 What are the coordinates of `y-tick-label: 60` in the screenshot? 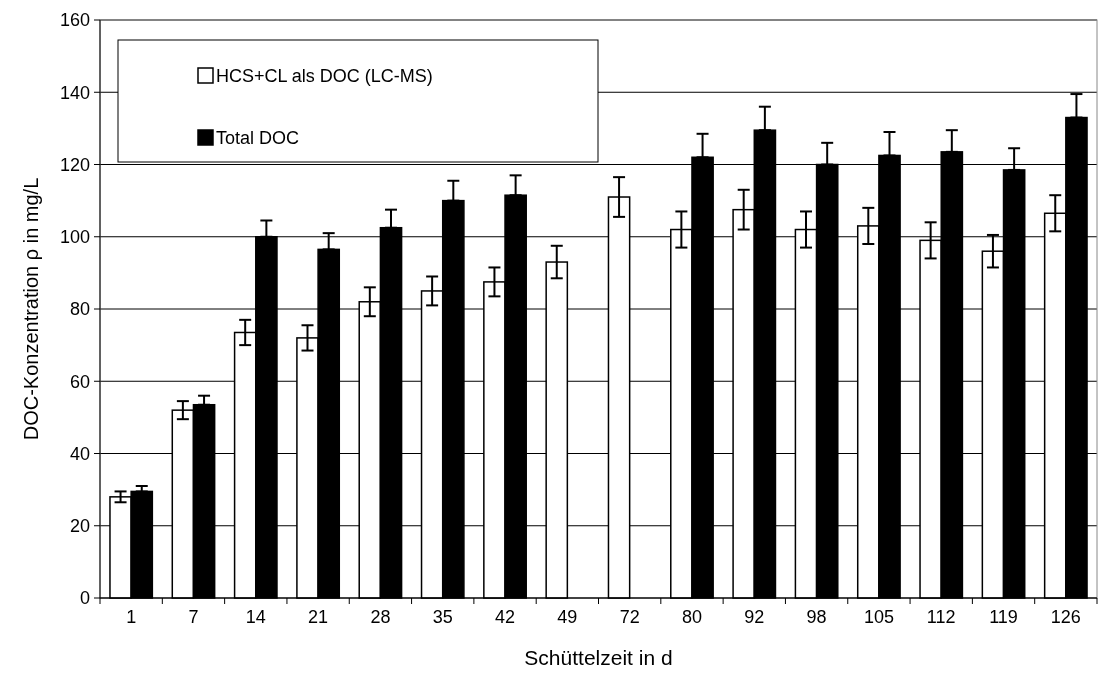 It's located at (79, 381).